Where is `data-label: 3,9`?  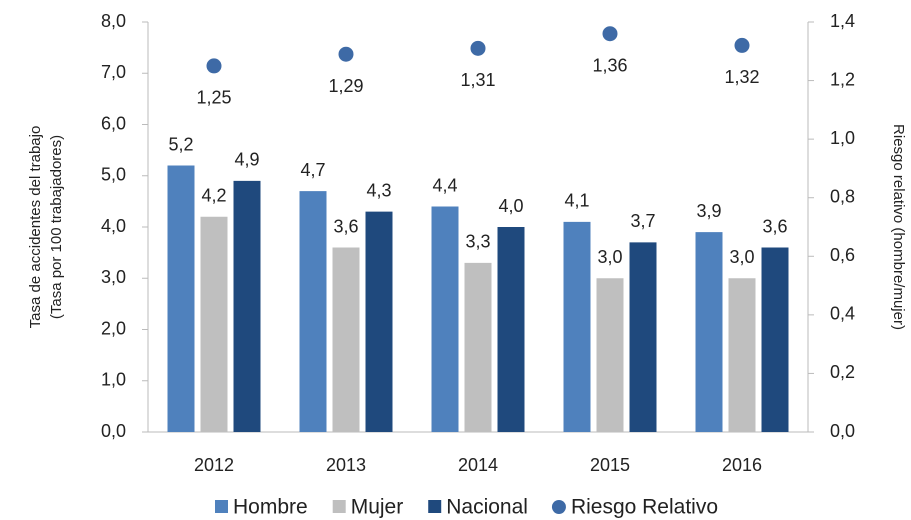
data-label: 3,9 is located at coordinates (708, 211).